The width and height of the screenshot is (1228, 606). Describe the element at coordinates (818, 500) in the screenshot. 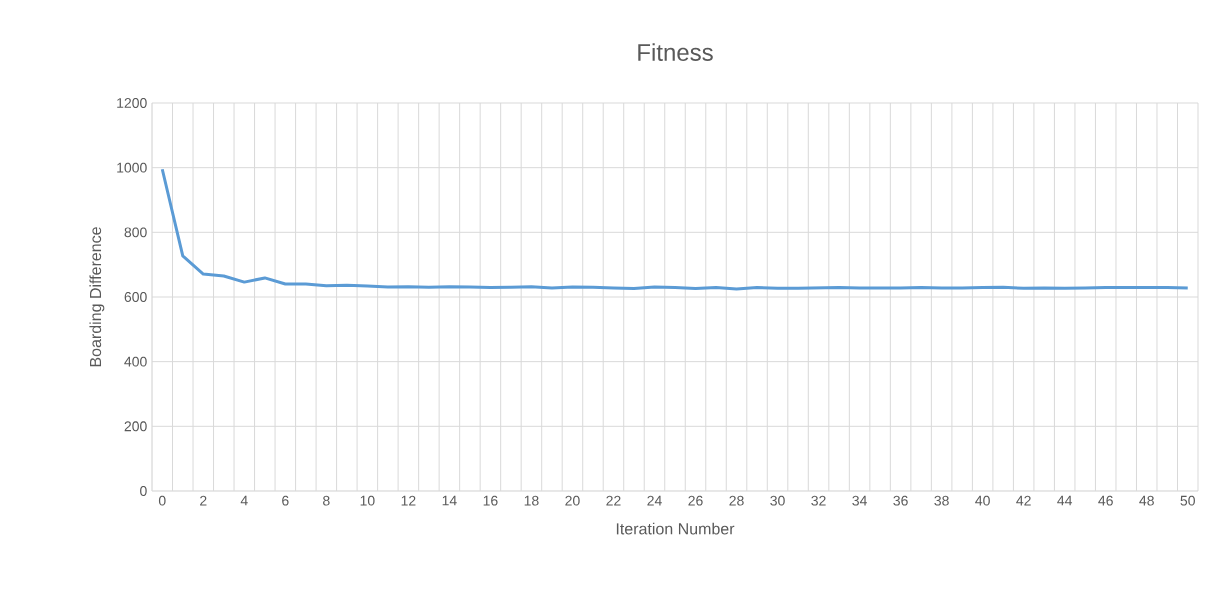

I see `x-tick-label: 32` at that location.